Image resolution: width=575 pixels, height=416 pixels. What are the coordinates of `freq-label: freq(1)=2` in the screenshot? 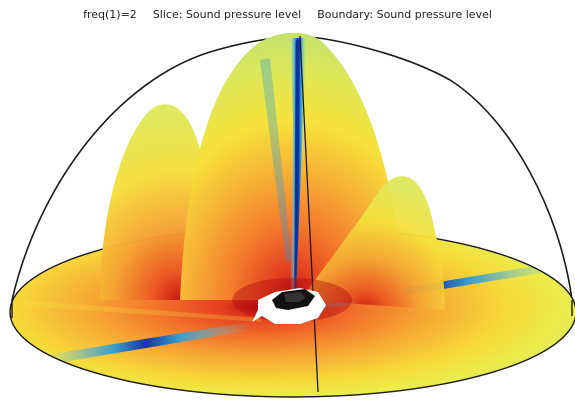 It's located at (110, 14).